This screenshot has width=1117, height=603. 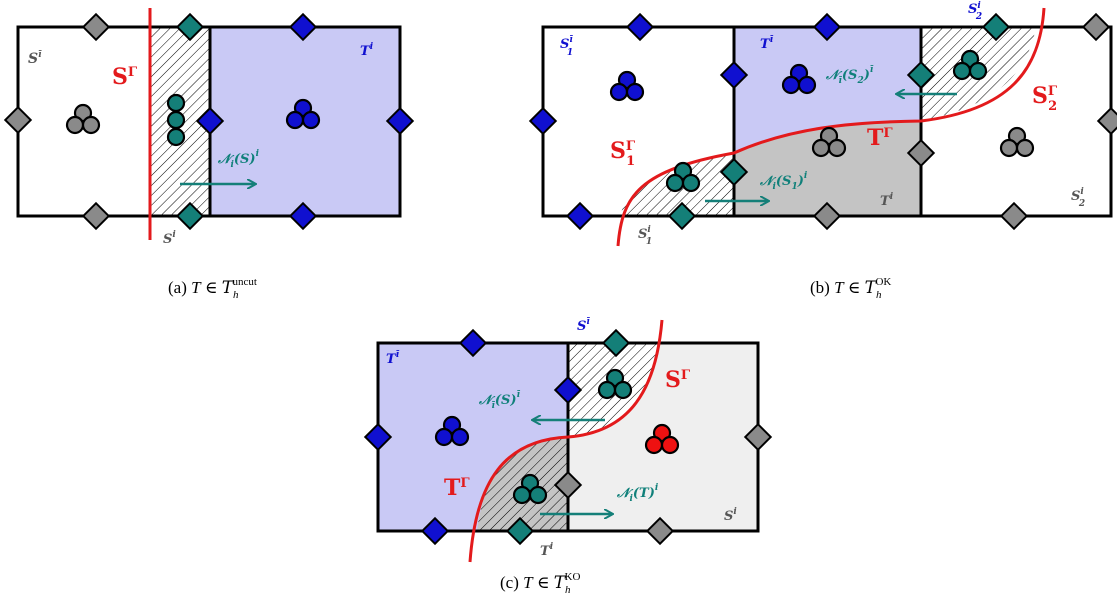 I want to click on label-s1-gamma: SΓ 1, so click(x=623, y=153).